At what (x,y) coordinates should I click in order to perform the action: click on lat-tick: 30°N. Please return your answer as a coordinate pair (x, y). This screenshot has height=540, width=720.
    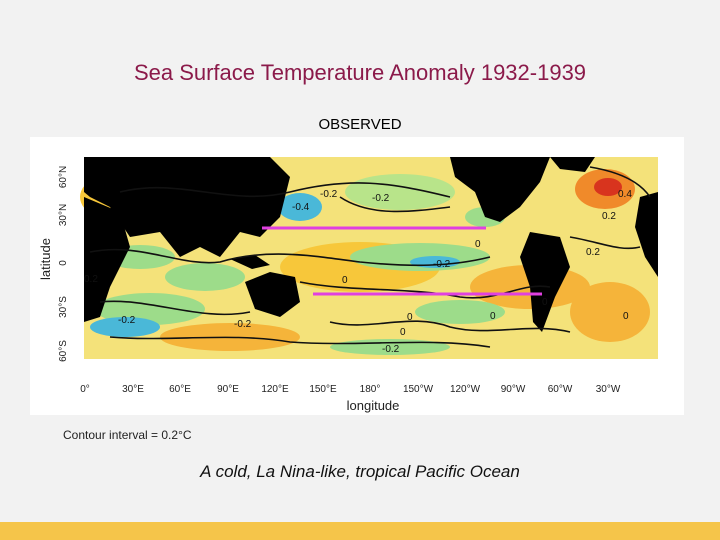
    Looking at the image, I should click on (63, 215).